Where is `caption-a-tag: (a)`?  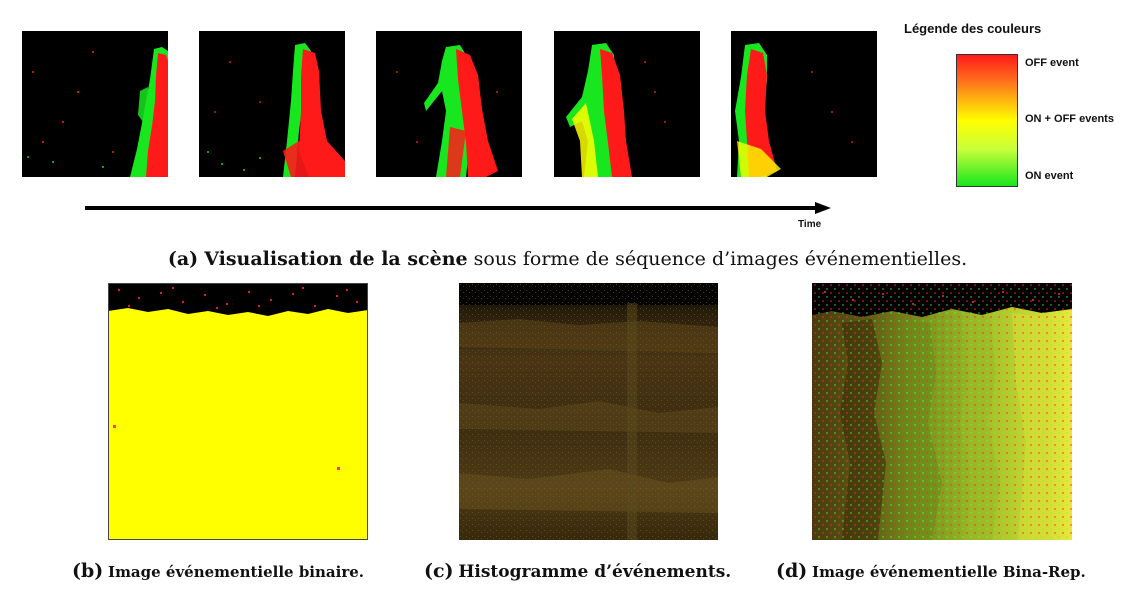 caption-a-tag: (a) is located at coordinates (183, 259).